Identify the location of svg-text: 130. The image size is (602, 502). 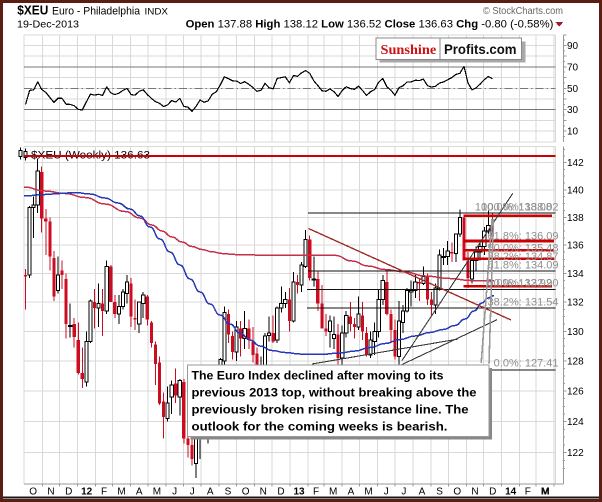
(575, 332).